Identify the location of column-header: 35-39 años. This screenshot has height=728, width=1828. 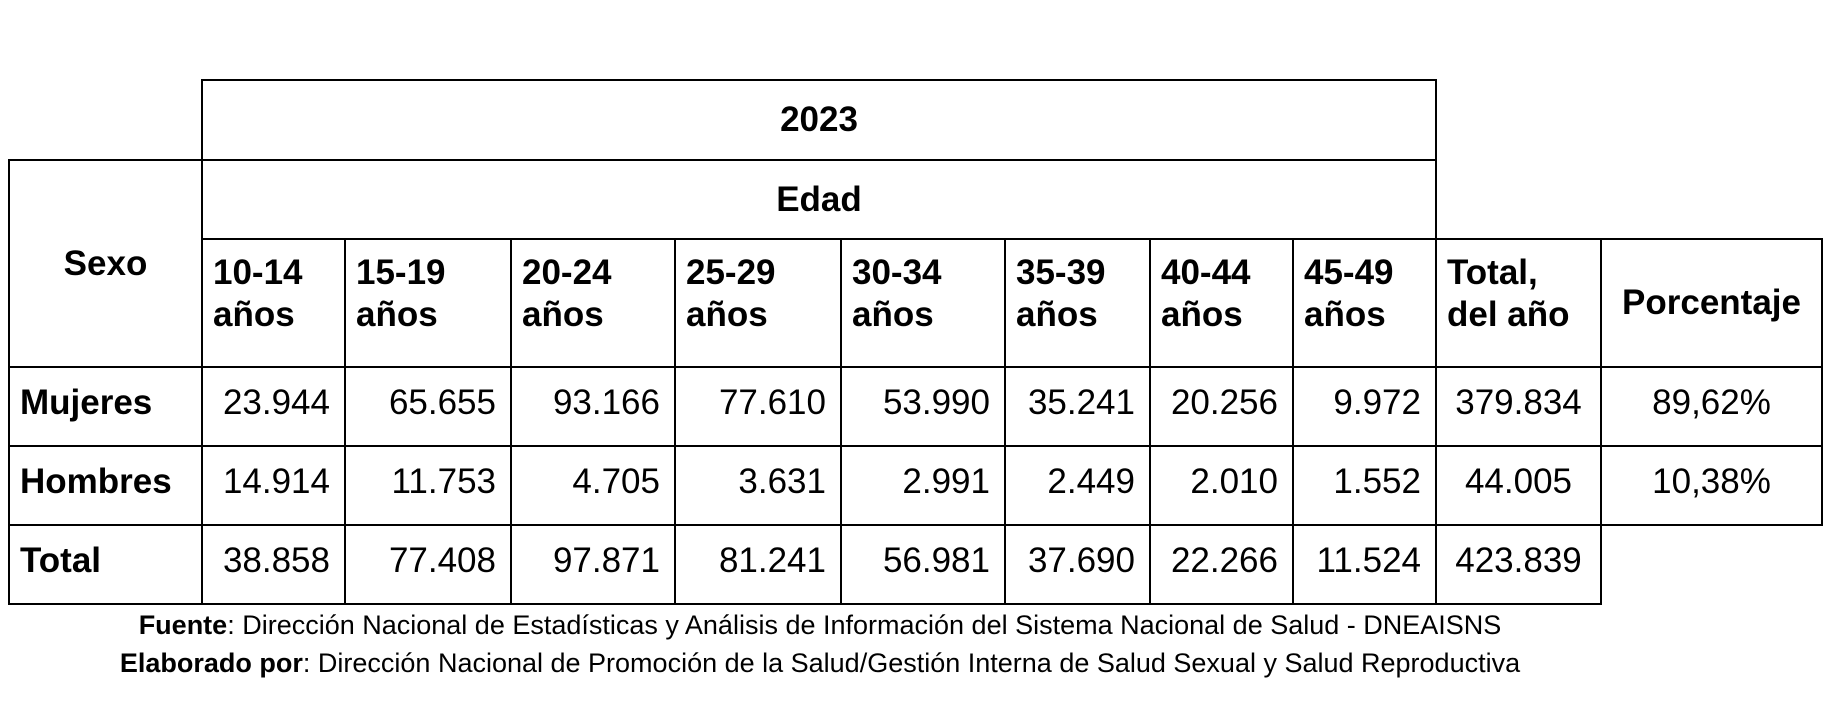
(1077, 303).